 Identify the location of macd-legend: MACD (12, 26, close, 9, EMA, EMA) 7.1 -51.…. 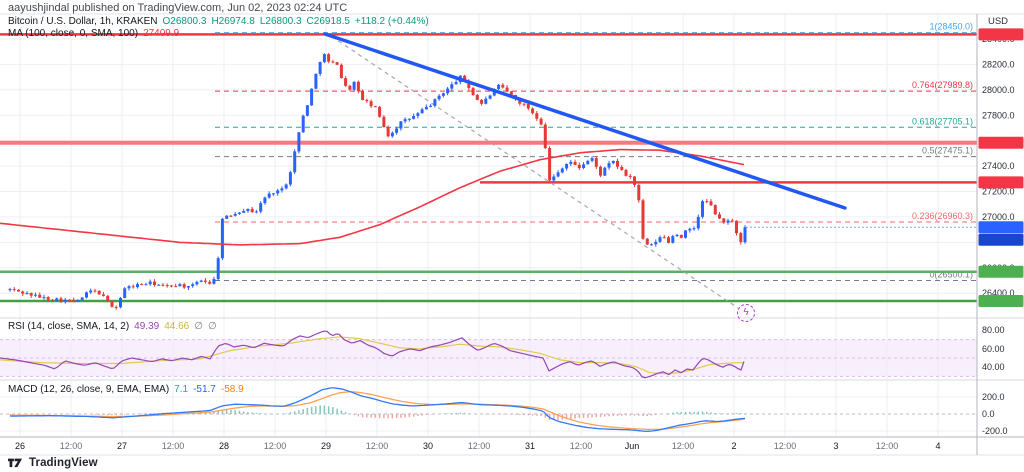
(126, 389).